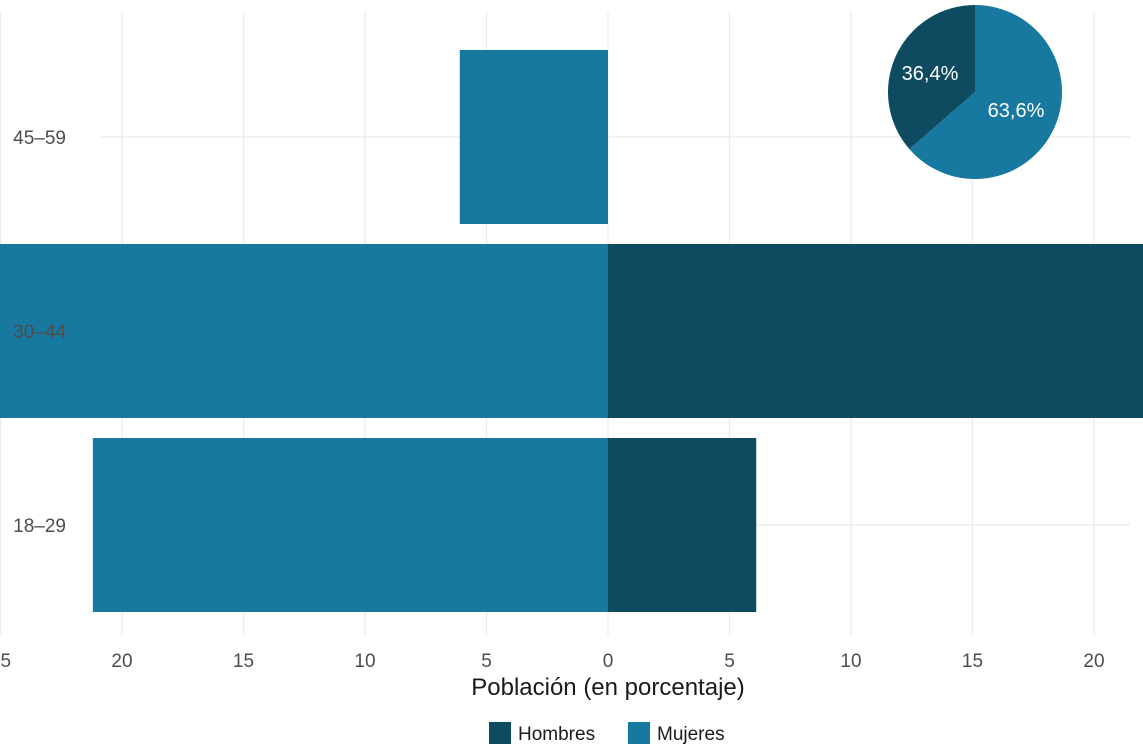  What do you see at coordinates (350, 525) in the screenshot?
I see `bar-mujeres-18–29` at bounding box center [350, 525].